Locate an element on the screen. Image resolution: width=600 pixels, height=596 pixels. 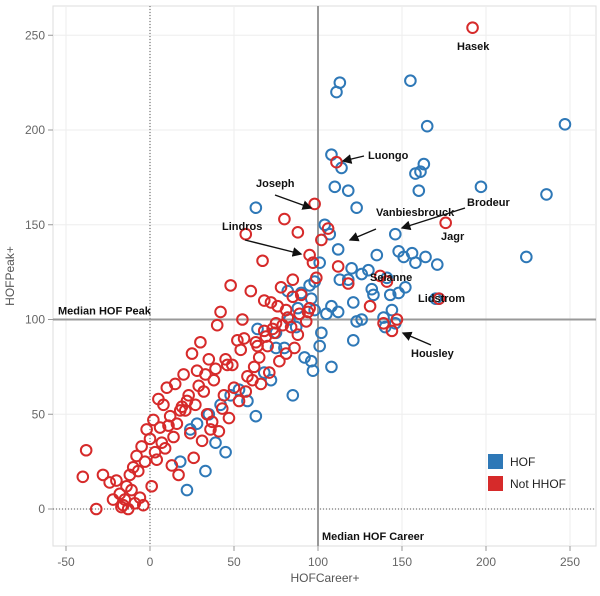
legend-swatch-hof is located at coordinates (495, 461).